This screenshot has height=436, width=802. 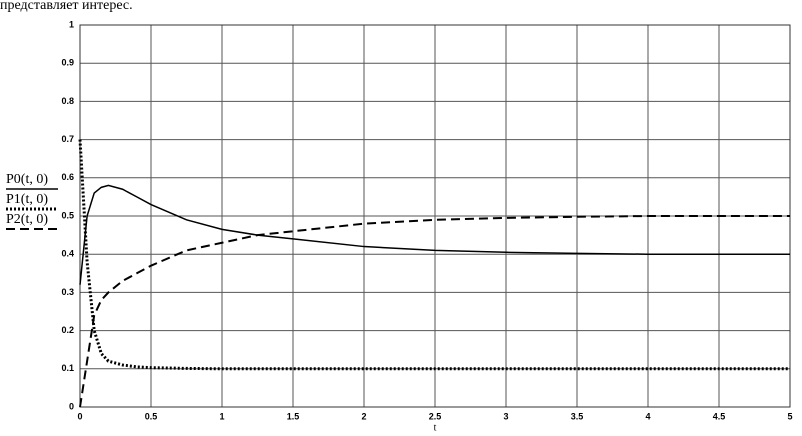 What do you see at coordinates (66, 6) in the screenshot?
I see `page-text: представляет интерес.` at bounding box center [66, 6].